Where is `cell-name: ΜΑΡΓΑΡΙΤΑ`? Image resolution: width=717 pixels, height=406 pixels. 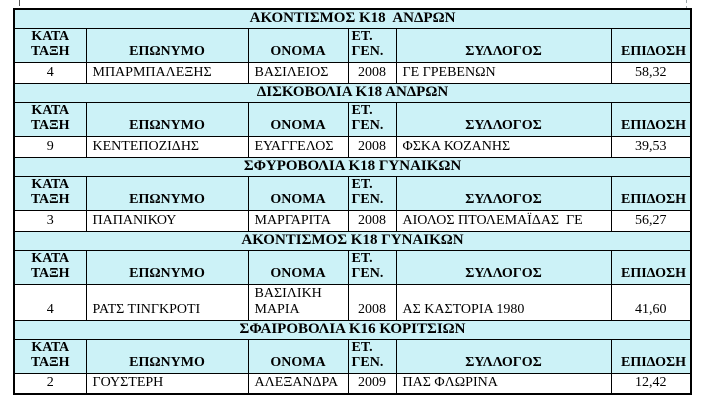 cell-name: ΜΑΡΓΑΡΙΤΑ is located at coordinates (298, 220).